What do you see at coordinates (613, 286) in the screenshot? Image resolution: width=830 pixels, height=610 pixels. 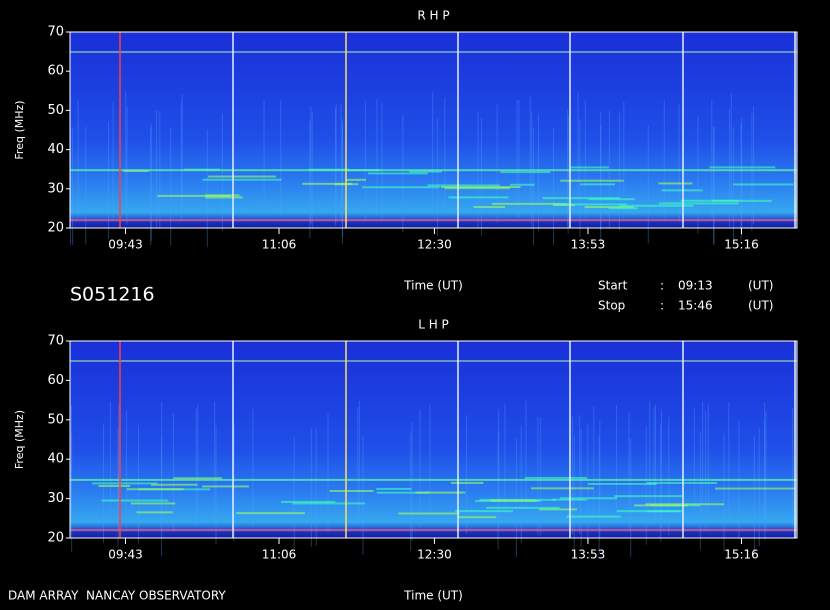 I see `start-label: Start` at bounding box center [613, 286].